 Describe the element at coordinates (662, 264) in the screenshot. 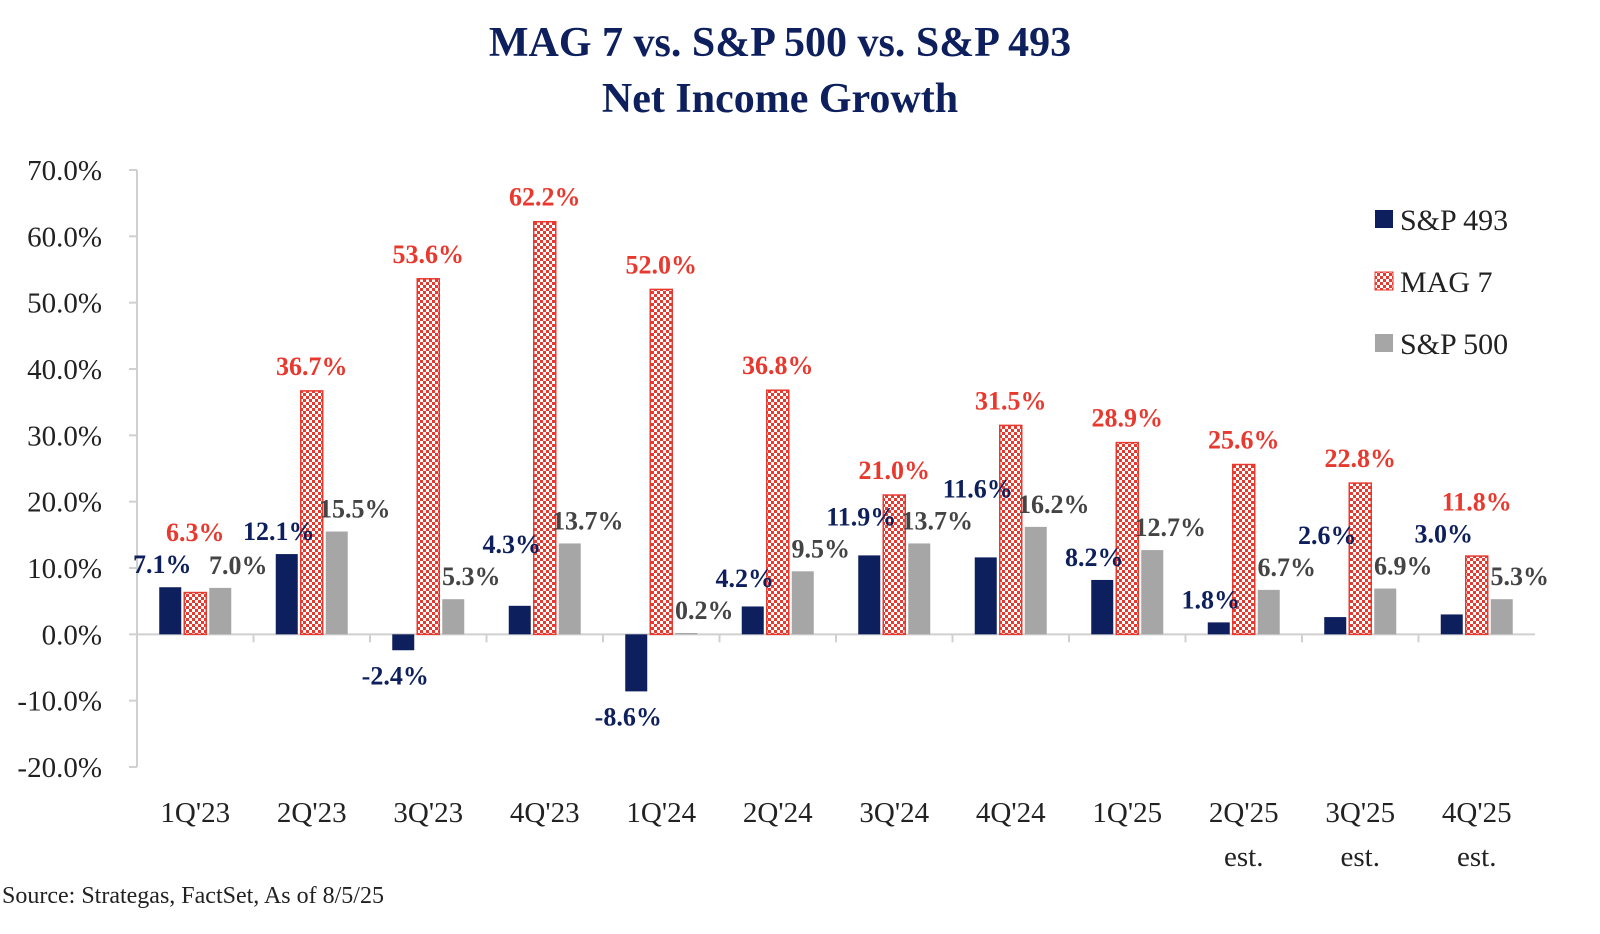

I see `data-label: 52.0%` at that location.